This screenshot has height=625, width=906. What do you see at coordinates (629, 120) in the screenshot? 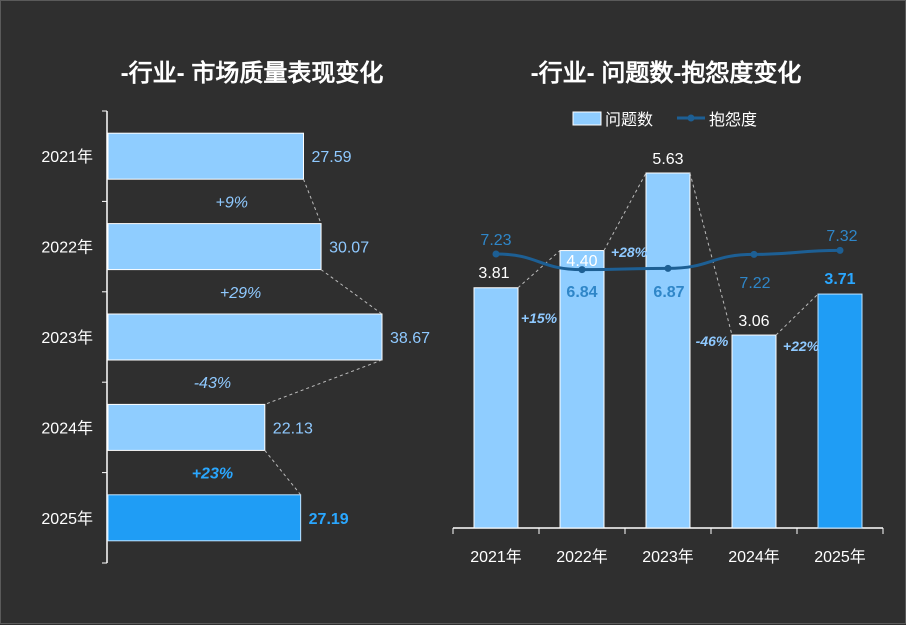
I see `legend-bar-label: 问题数` at bounding box center [629, 120].